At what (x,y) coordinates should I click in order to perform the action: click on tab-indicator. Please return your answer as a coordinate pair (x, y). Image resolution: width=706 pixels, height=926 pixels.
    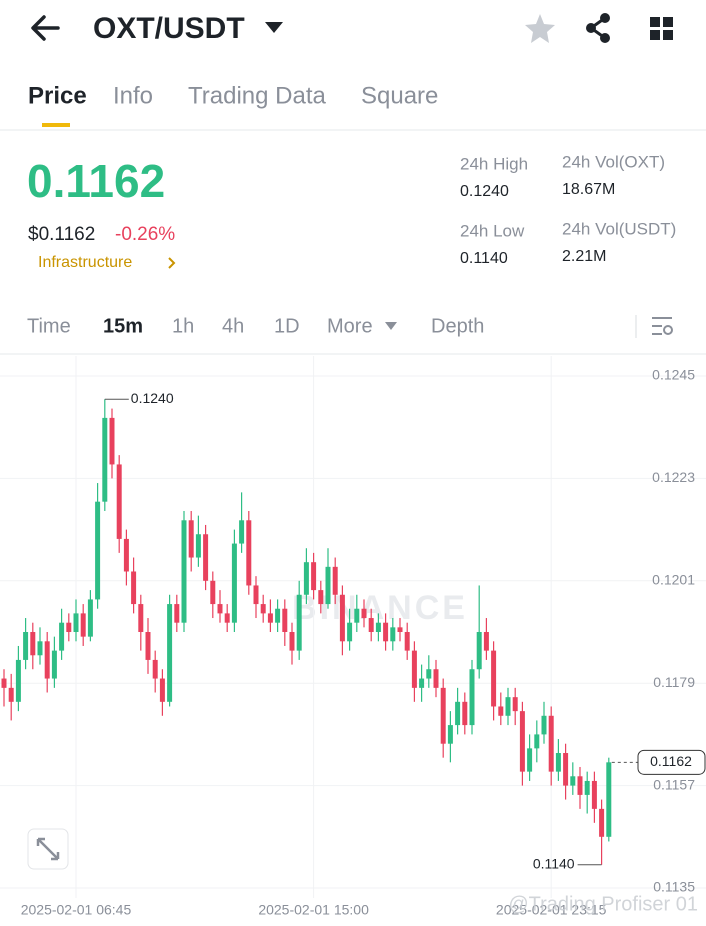
    Looking at the image, I should click on (56, 125).